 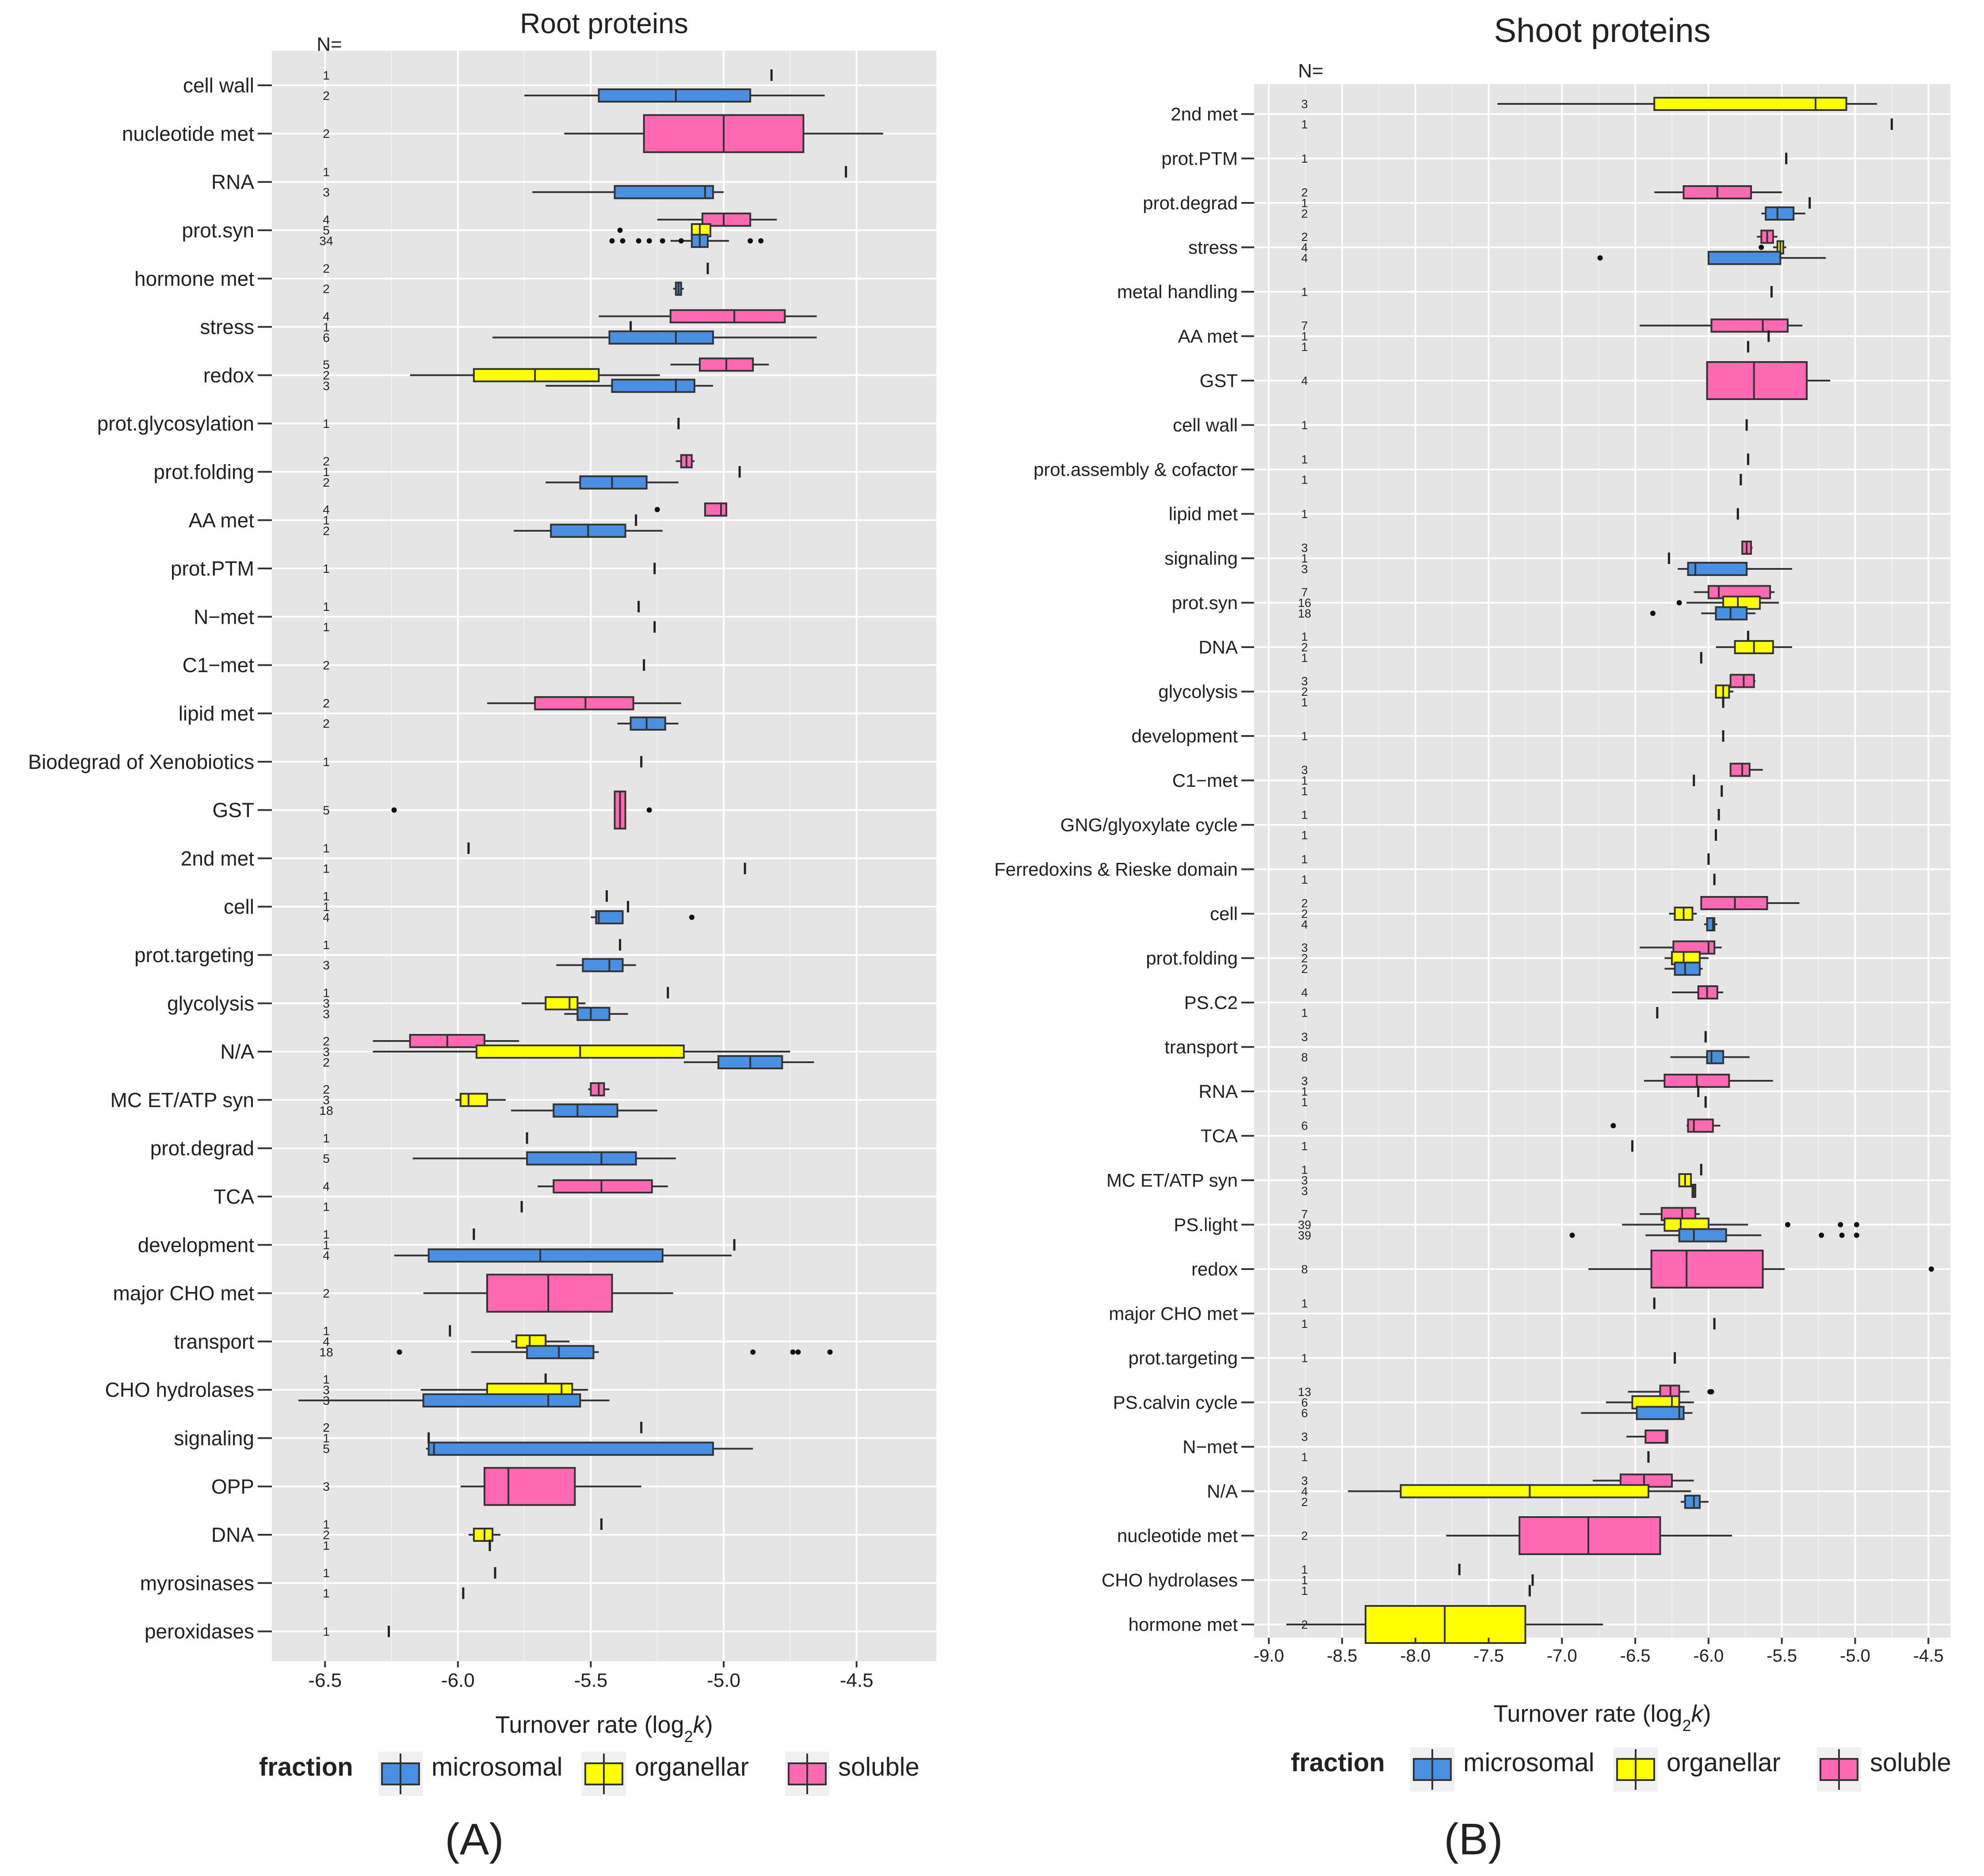 What do you see at coordinates (1201, 558) in the screenshot?
I see `category-label: signaling` at bounding box center [1201, 558].